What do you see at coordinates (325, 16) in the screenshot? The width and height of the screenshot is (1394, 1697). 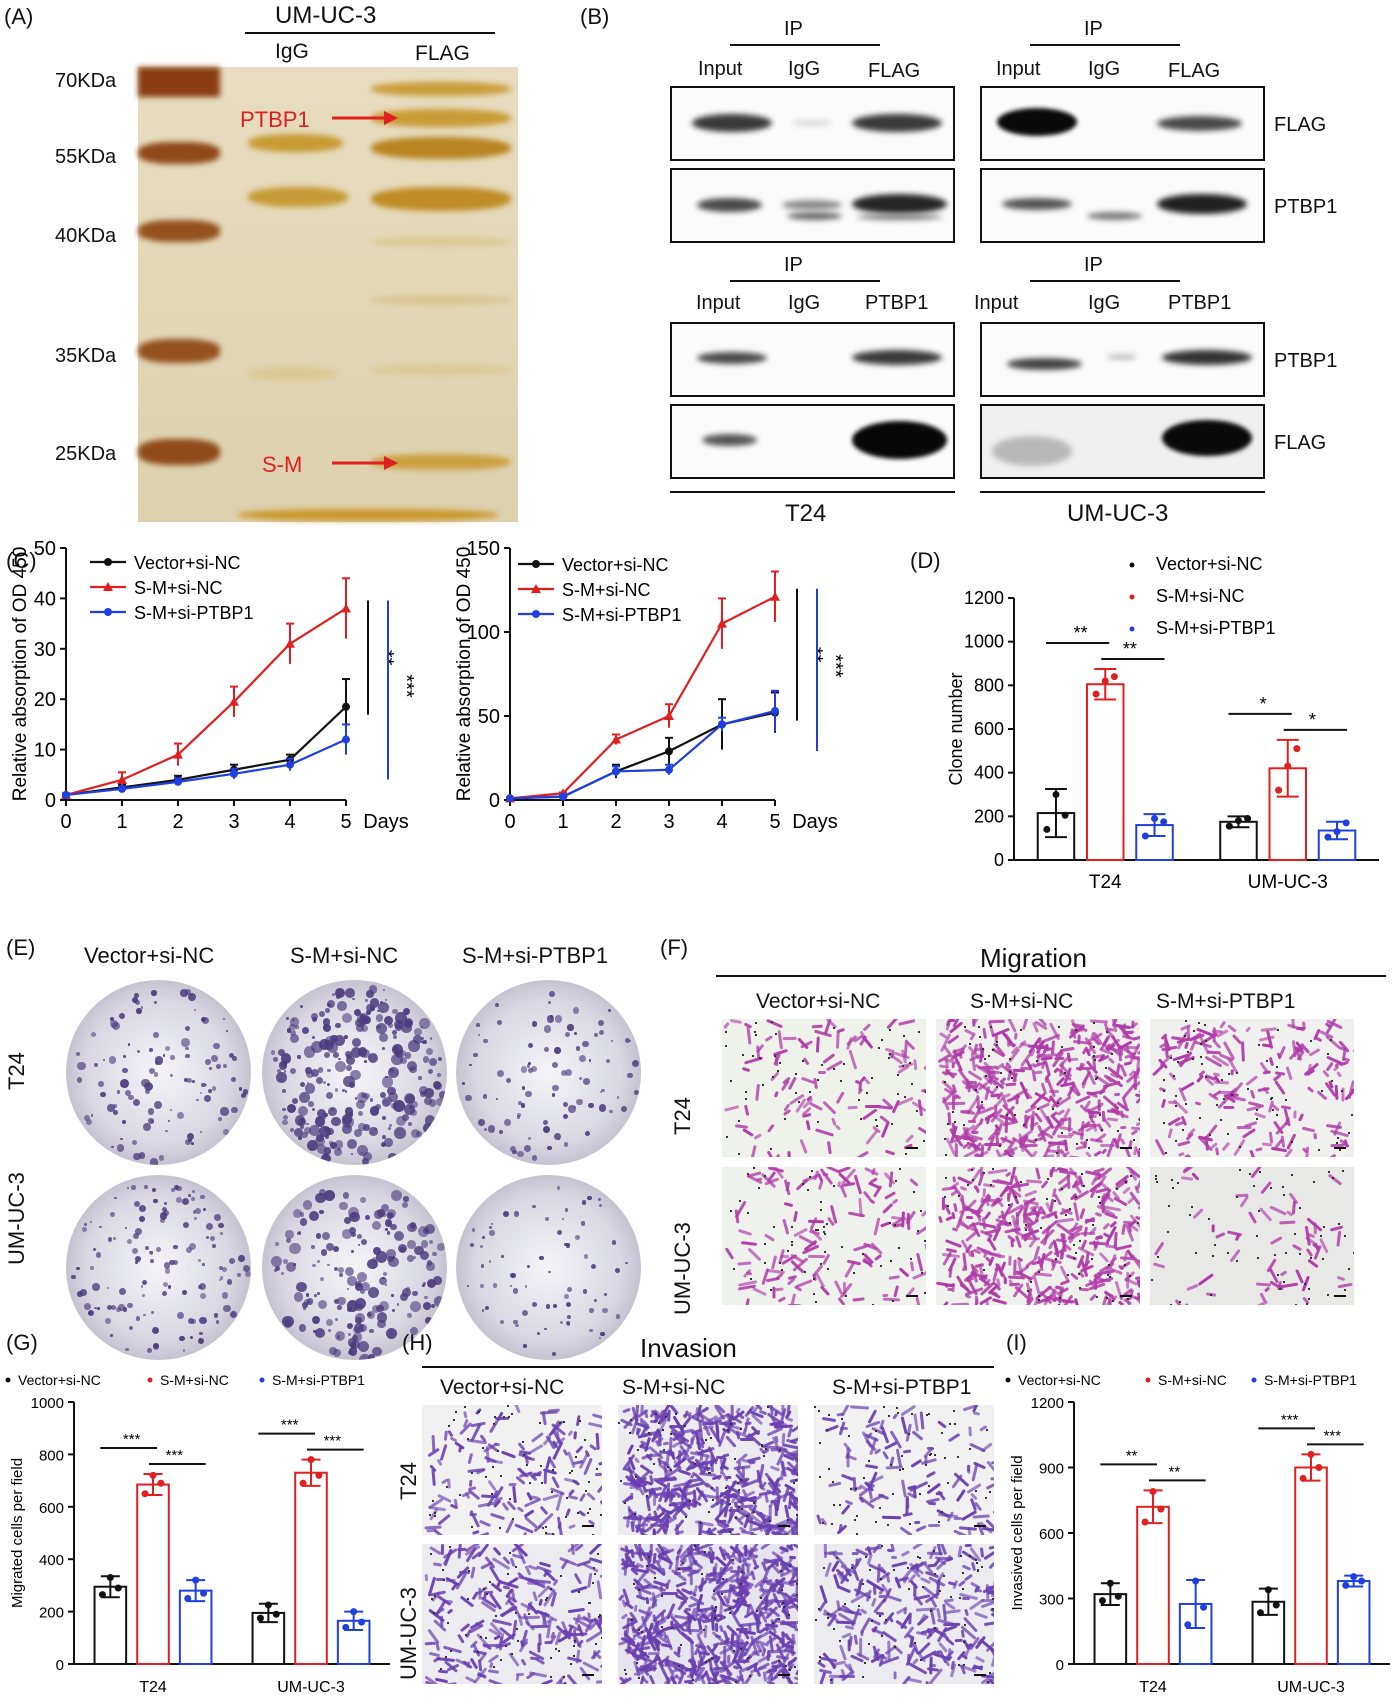 I see `panel-a-cell-line: UM-UC-3` at bounding box center [325, 16].